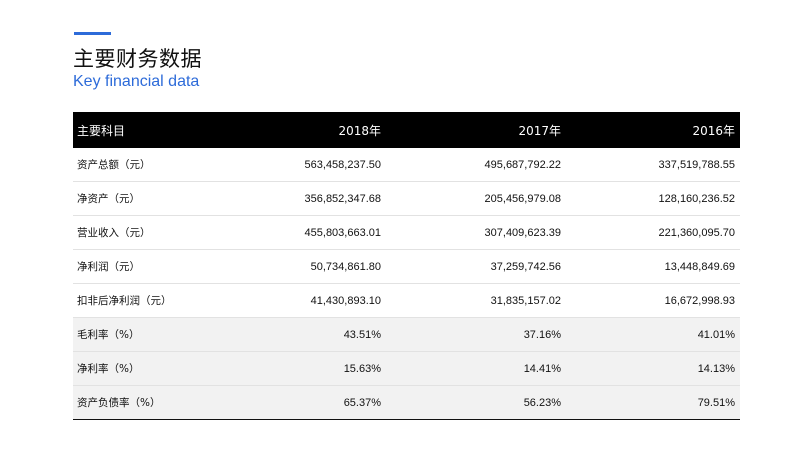  What do you see at coordinates (297, 266) in the screenshot?
I see `cell-2018: 50,734,861.80` at bounding box center [297, 266].